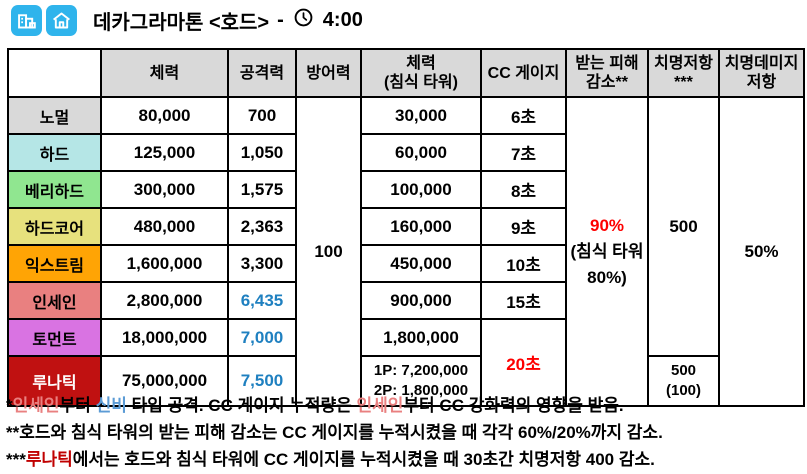  I want to click on cc-gauge-cell: 15초, so click(523, 300).